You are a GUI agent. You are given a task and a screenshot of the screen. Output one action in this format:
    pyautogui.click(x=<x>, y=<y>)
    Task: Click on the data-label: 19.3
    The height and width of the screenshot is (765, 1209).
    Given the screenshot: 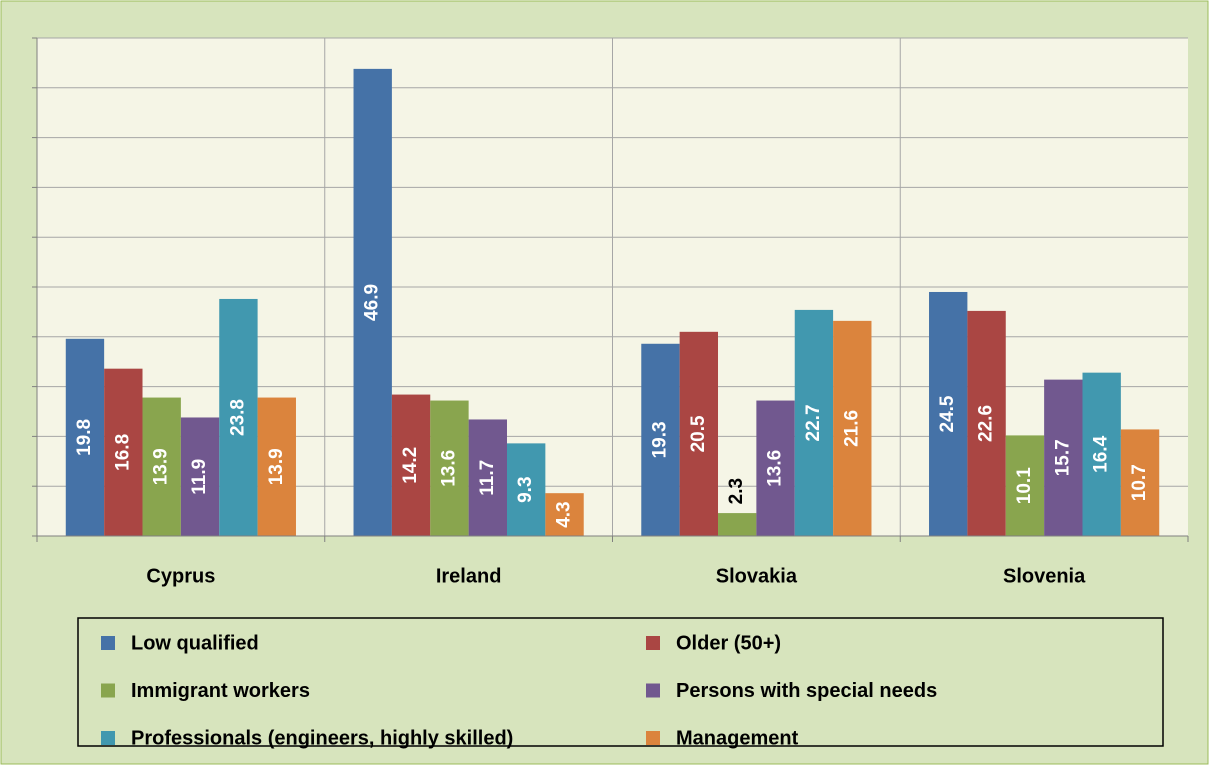 What is the action you would take?
    pyautogui.click(x=659, y=439)
    